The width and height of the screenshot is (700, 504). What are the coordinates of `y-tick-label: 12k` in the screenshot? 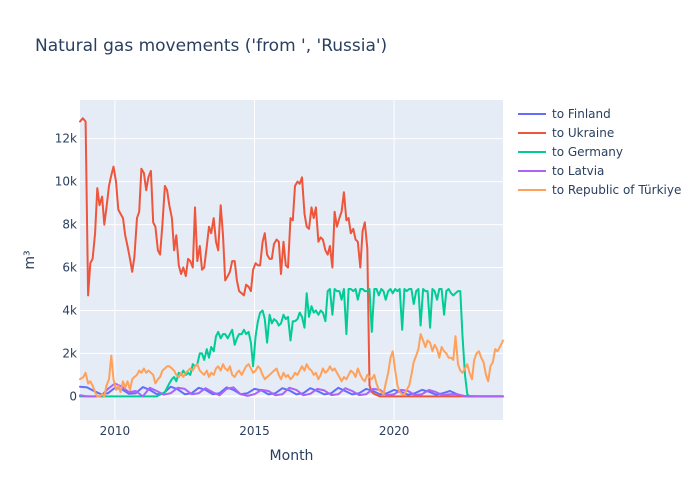 It's located at (66, 139).